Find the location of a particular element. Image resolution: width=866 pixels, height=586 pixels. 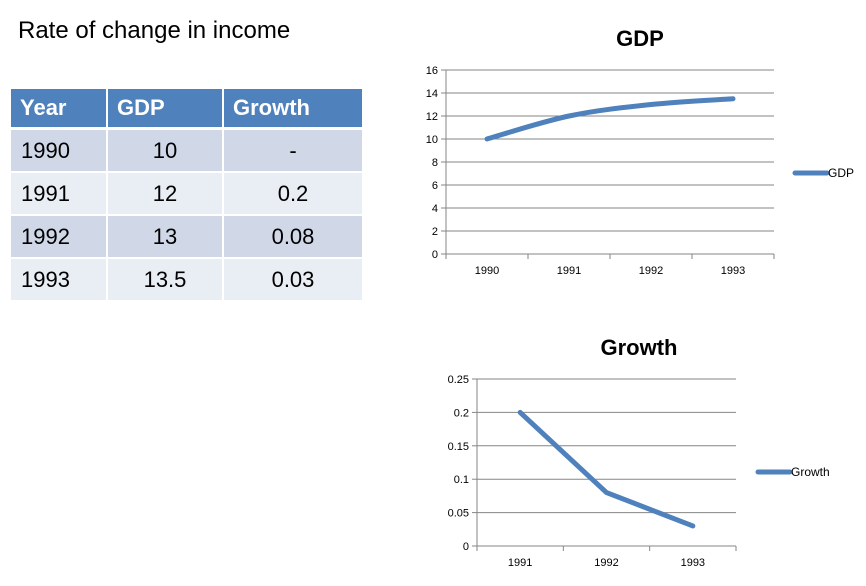

table-cell-growth: 0.03 is located at coordinates (293, 280).